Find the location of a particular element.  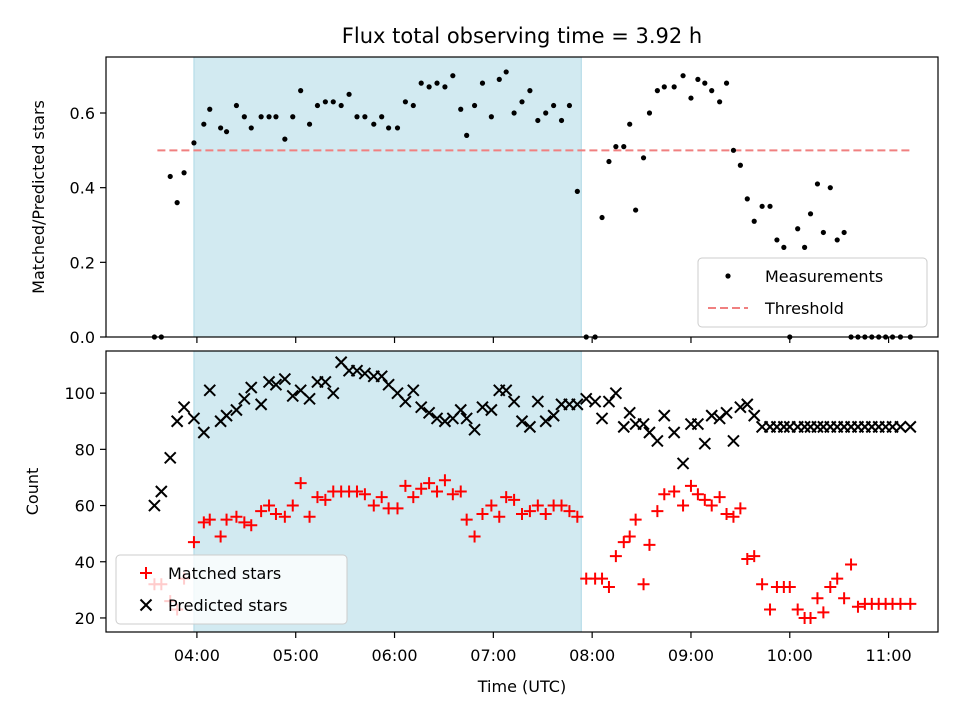

count-legend: Matched stars Predicted stars is located at coordinates (231, 589).